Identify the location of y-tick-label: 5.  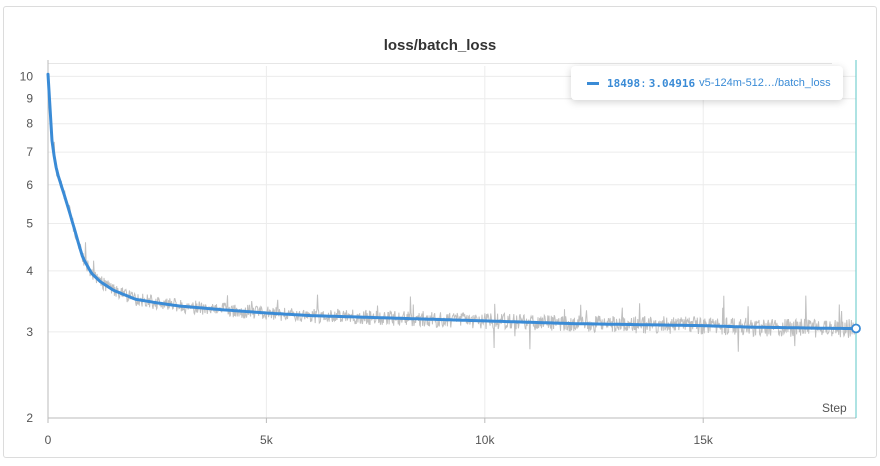
(29, 223).